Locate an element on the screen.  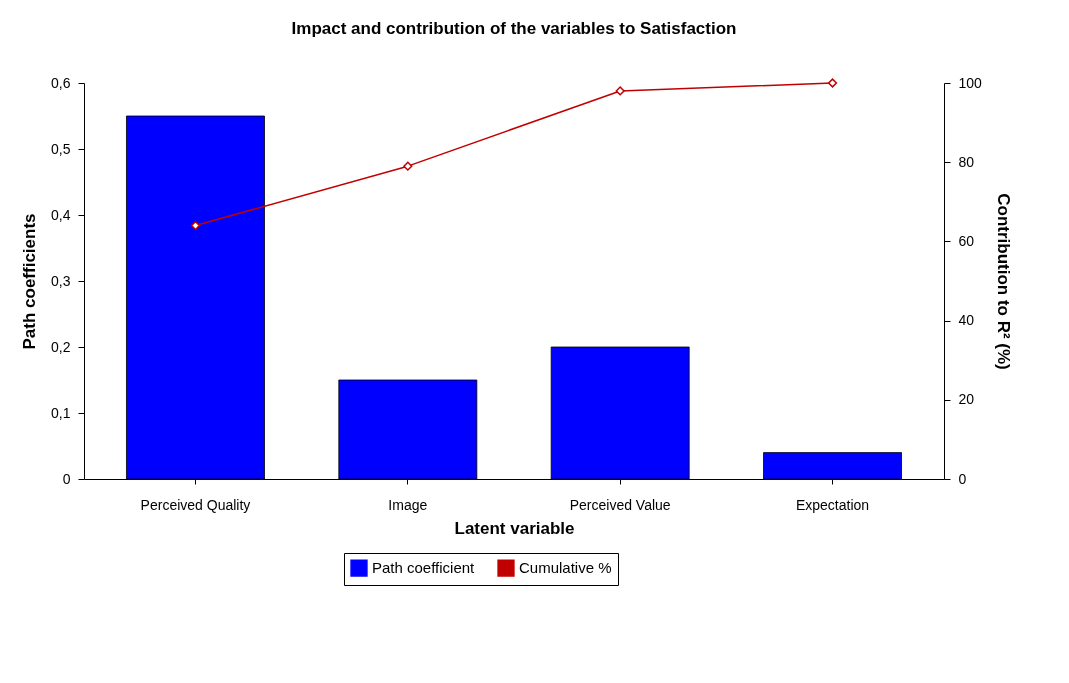
x-tick-label: Expectation is located at coordinates (832, 504).